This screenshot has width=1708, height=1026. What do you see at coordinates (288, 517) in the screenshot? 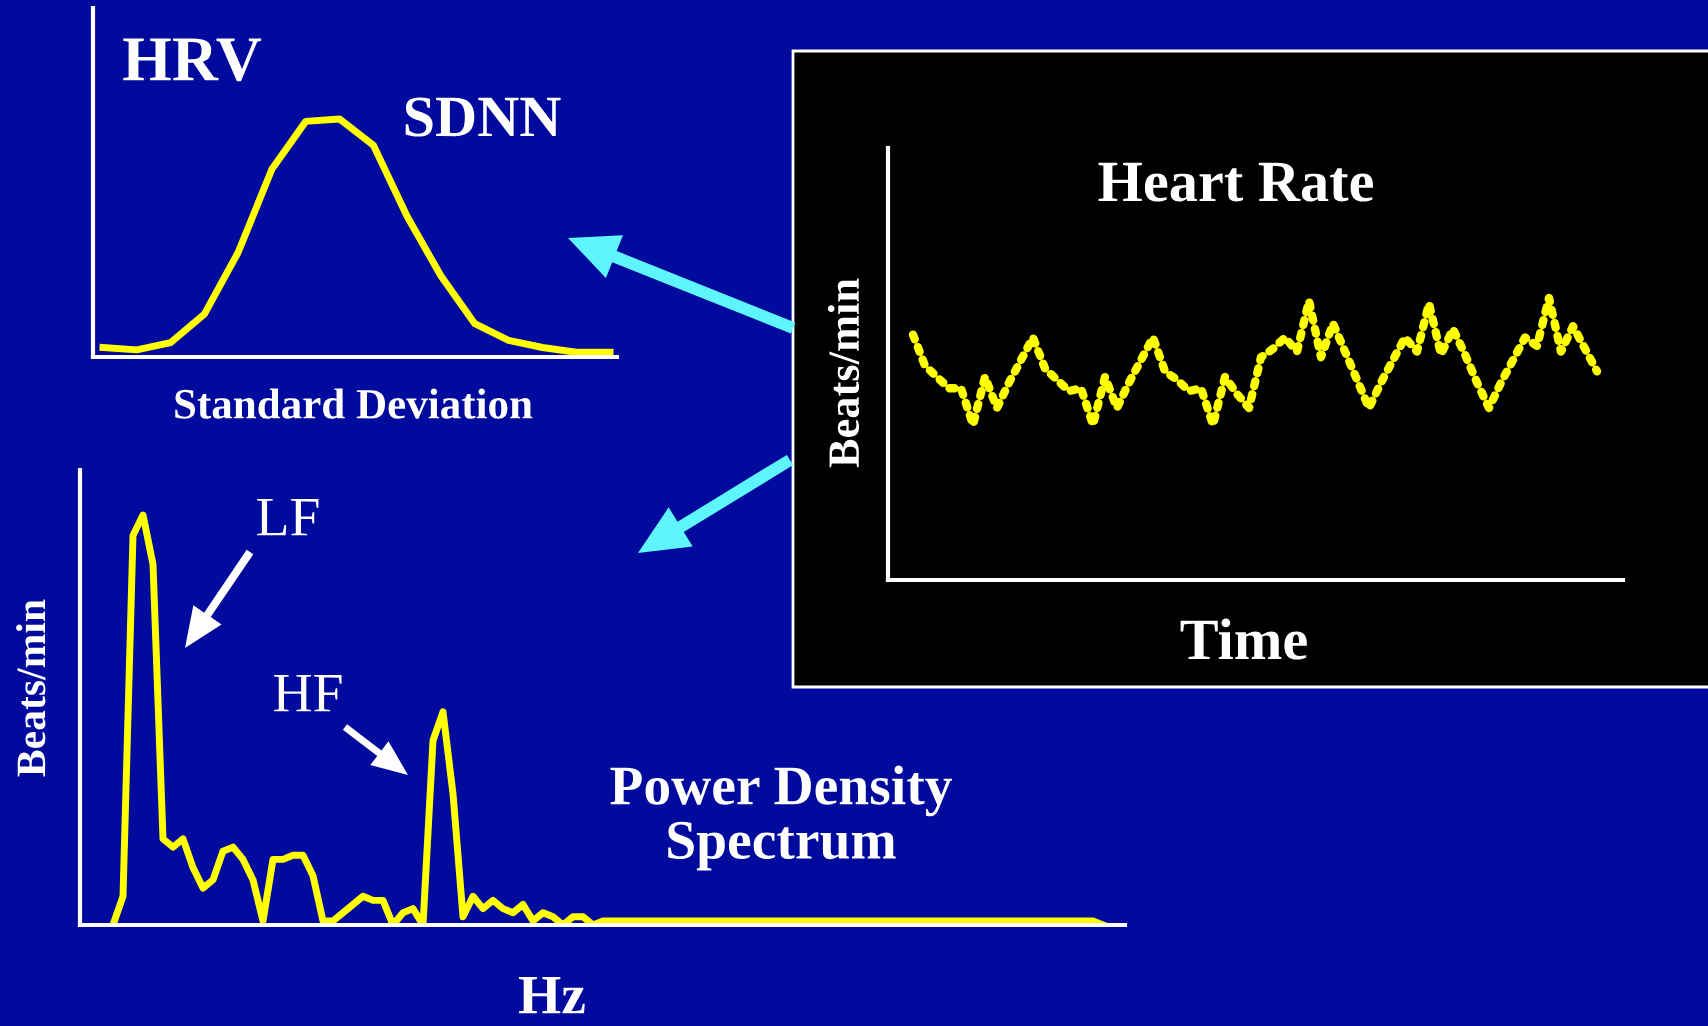
I see `annotation: LF` at bounding box center [288, 517].